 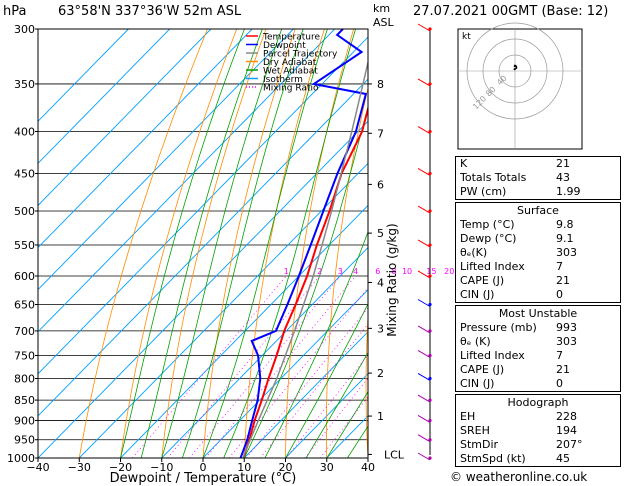 What do you see at coordinates (464, 163) in the screenshot?
I see `index-label: K` at bounding box center [464, 163].